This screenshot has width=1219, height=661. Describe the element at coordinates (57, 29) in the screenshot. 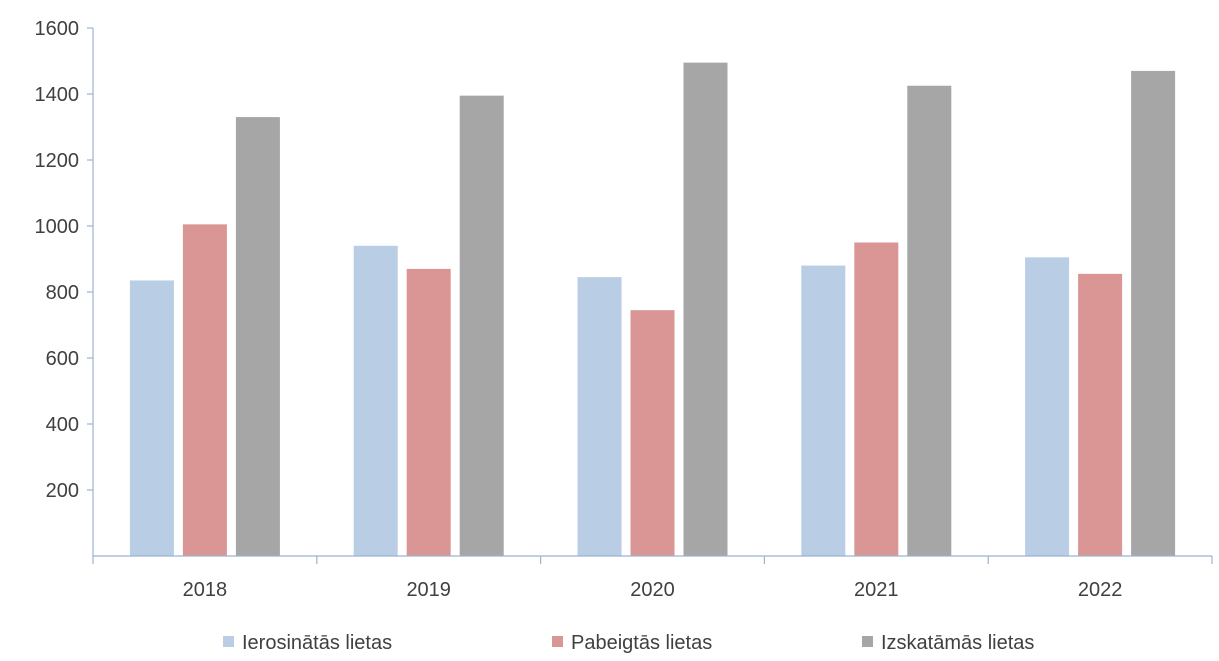

I see `y-tick-label: 1600` at that location.